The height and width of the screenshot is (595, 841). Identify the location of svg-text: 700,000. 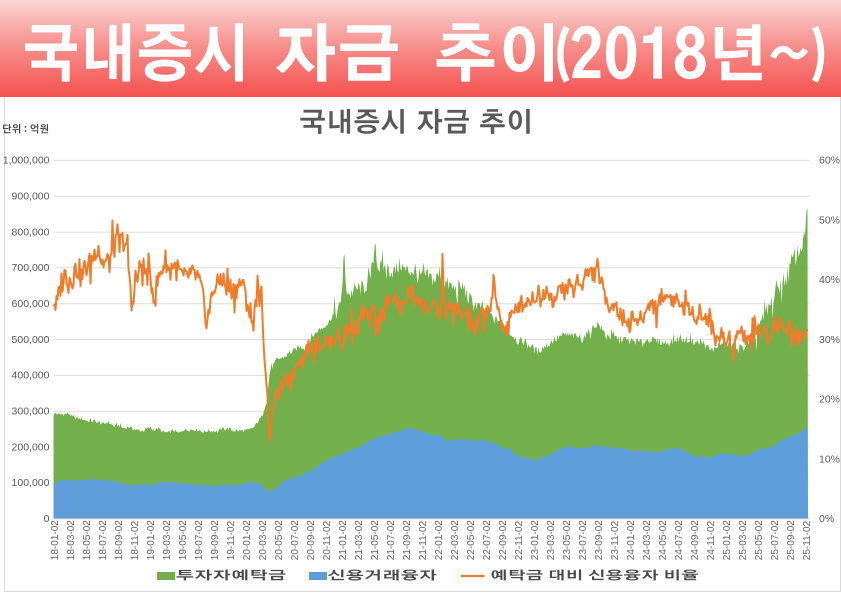
(31, 268).